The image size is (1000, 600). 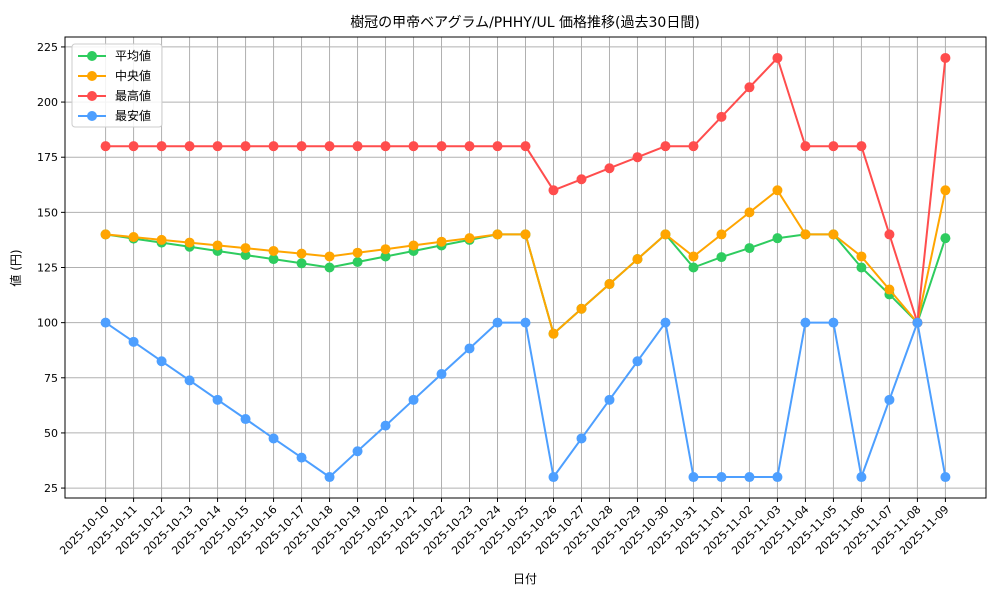 I want to click on chart-title: 樹冠の甲帝ベアグラム/PHHY/UL 価格推移(過去30日間), so click(x=525, y=23).